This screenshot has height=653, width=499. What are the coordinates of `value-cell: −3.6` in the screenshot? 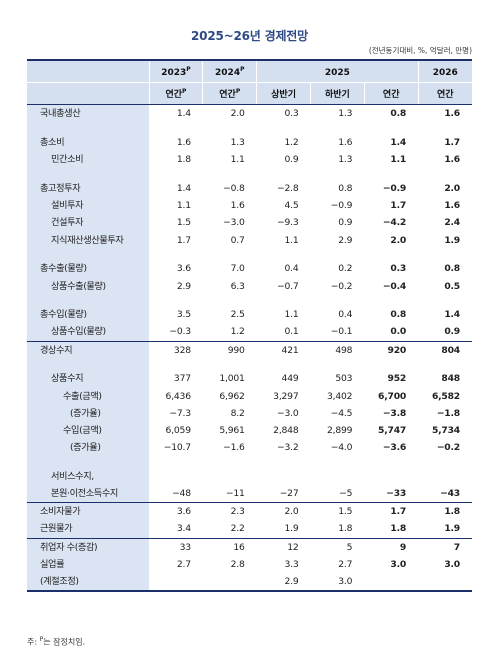 It's located at (394, 448).